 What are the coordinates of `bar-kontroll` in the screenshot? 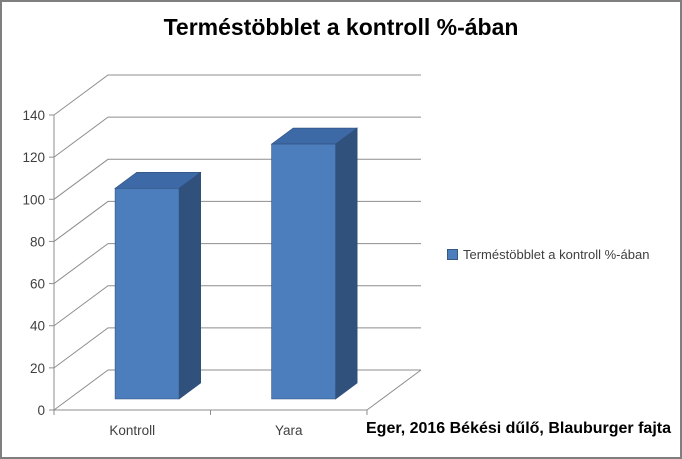 It's located at (158, 285).